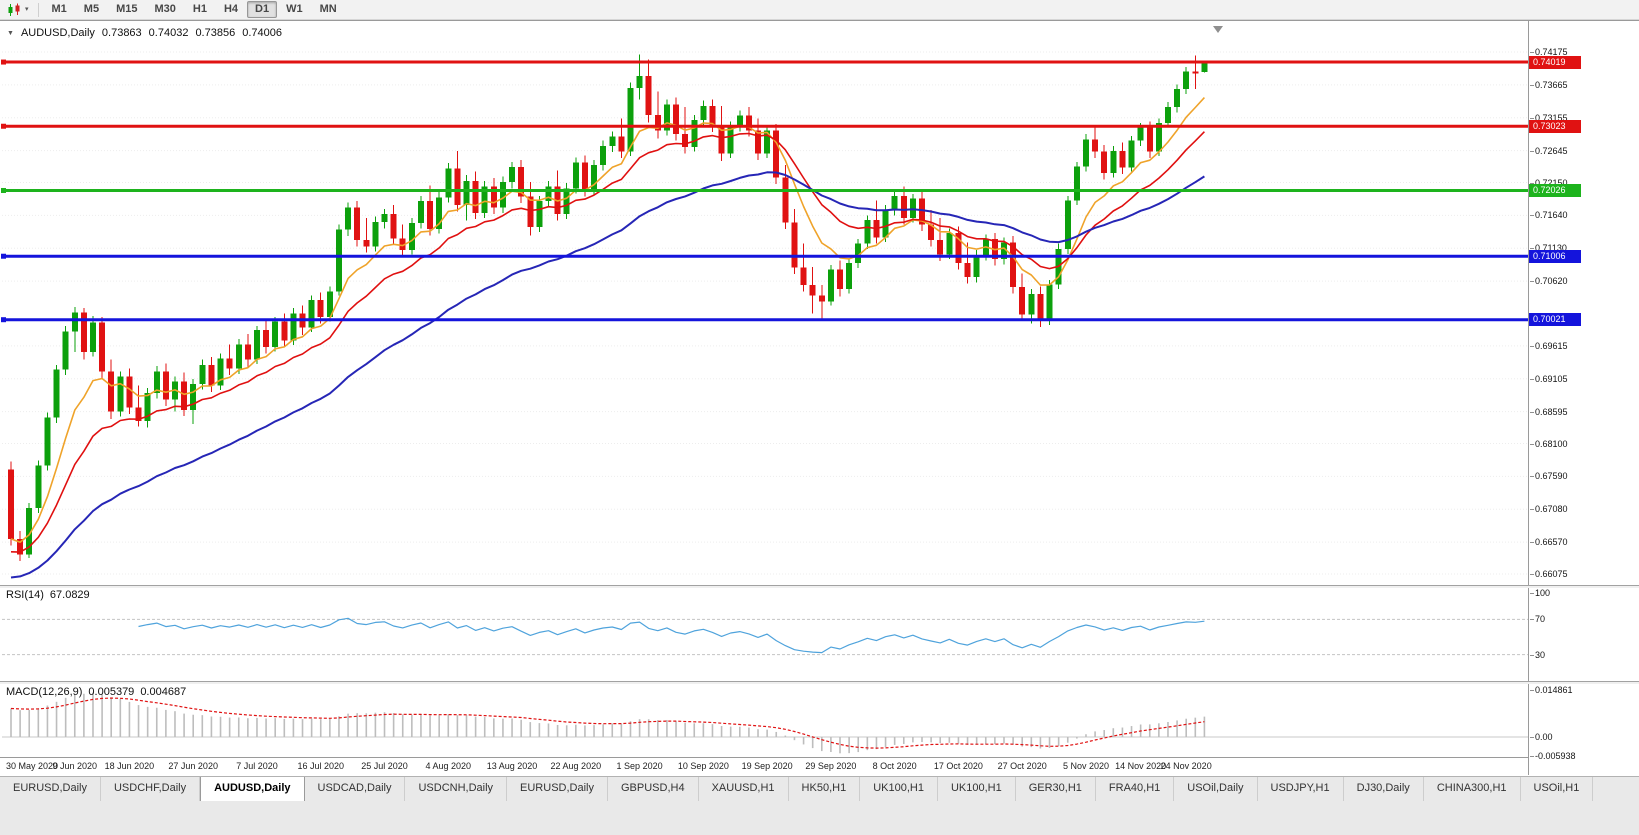  I want to click on low-value: 0.73856, so click(215, 33).